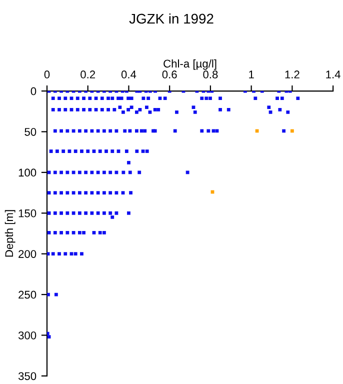  What do you see at coordinates (169, 74) in the screenshot?
I see `x-tick-label: 0.6` at bounding box center [169, 74].